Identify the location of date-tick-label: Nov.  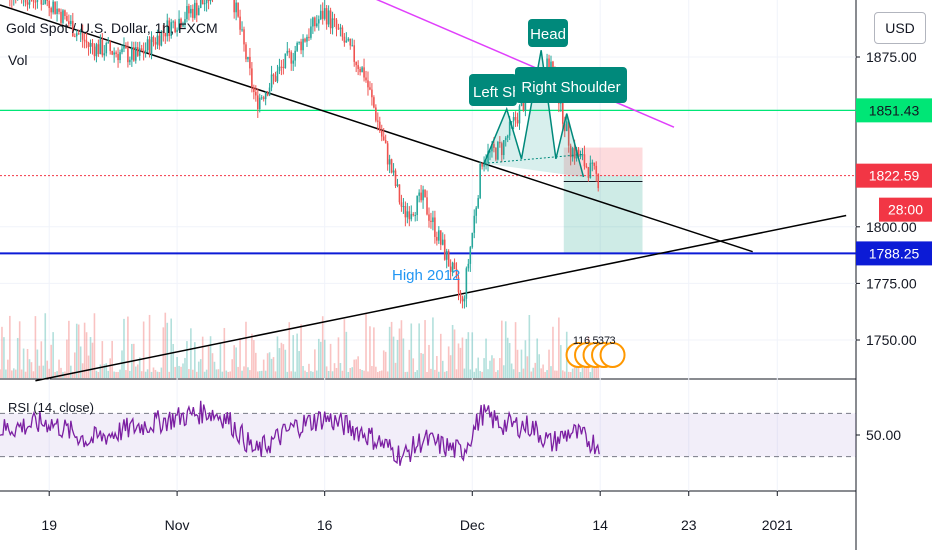
(177, 525).